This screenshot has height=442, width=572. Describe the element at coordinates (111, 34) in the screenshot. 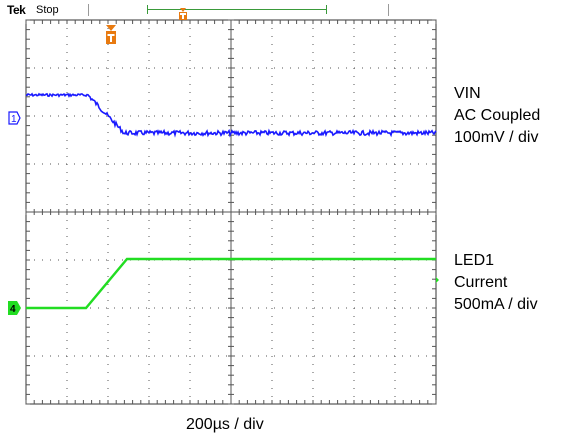

I see `trigger-marker-icon` at that location.